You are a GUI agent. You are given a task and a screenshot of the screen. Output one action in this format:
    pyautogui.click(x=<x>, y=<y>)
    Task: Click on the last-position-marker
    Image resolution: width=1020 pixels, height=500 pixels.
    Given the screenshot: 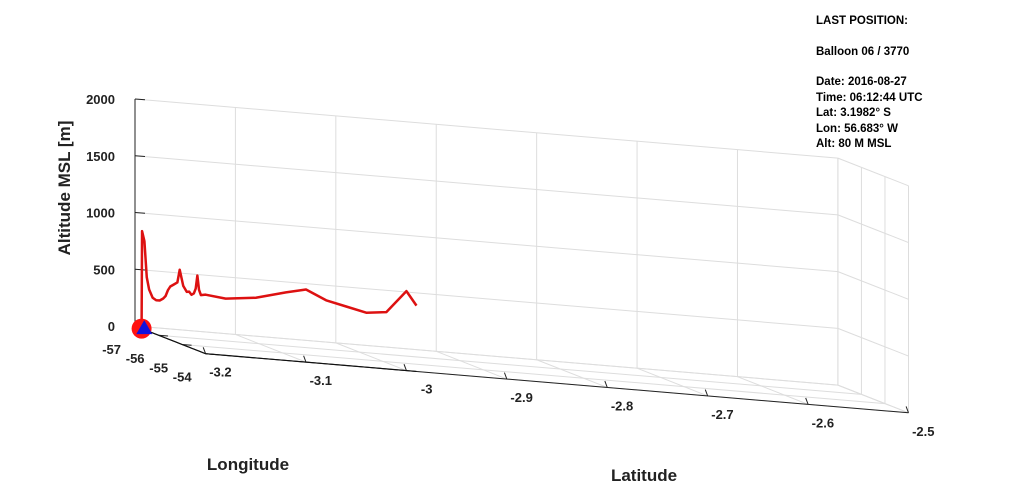 What is the action you would take?
    pyautogui.click(x=144, y=327)
    